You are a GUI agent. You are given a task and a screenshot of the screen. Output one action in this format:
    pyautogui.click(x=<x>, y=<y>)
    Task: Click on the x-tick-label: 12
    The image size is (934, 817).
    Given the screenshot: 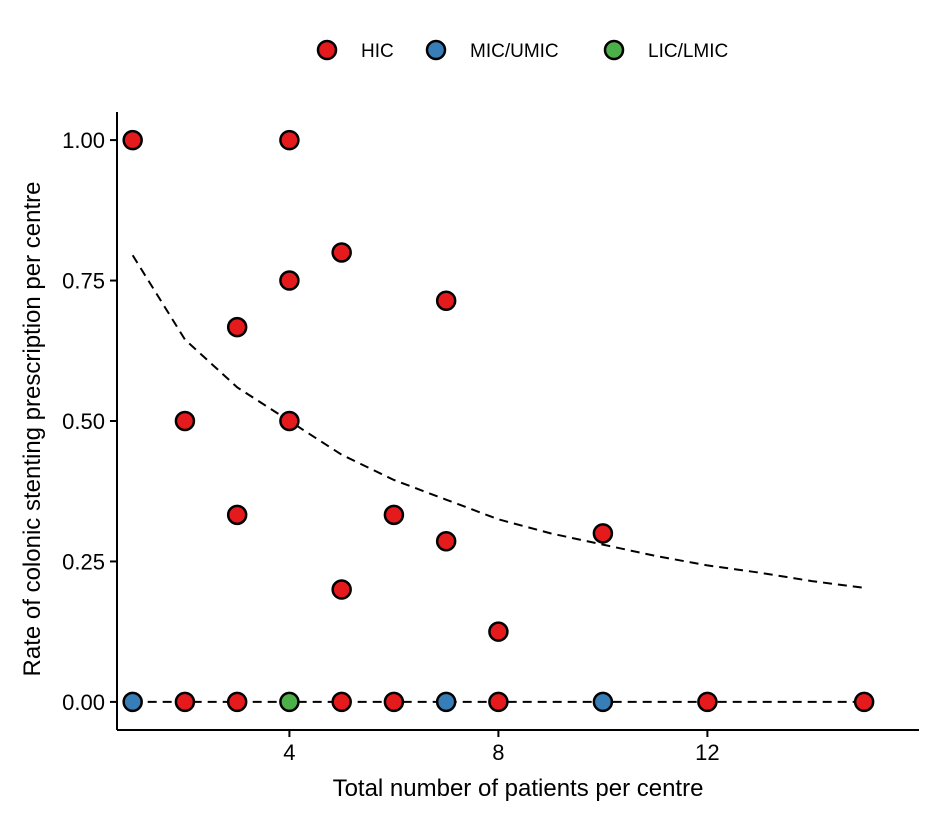 What is the action you would take?
    pyautogui.click(x=707, y=752)
    